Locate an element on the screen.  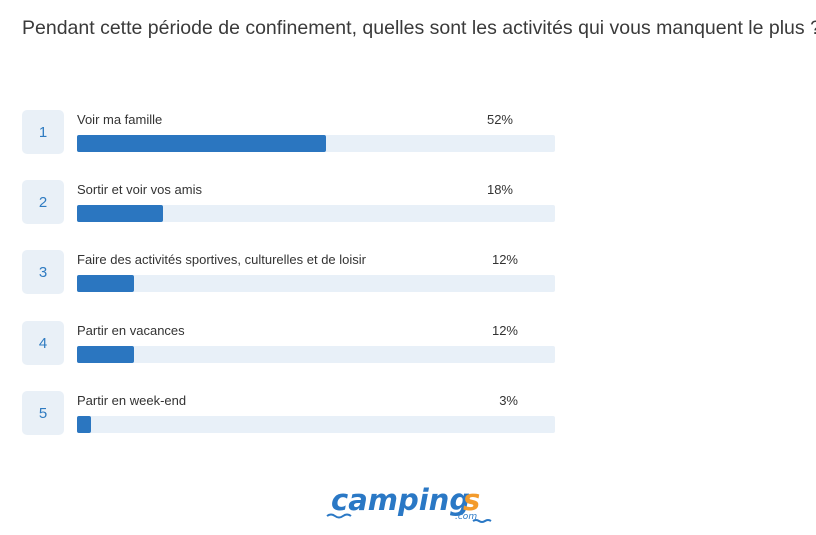
logo-suffix: .com is located at coordinates (466, 517).